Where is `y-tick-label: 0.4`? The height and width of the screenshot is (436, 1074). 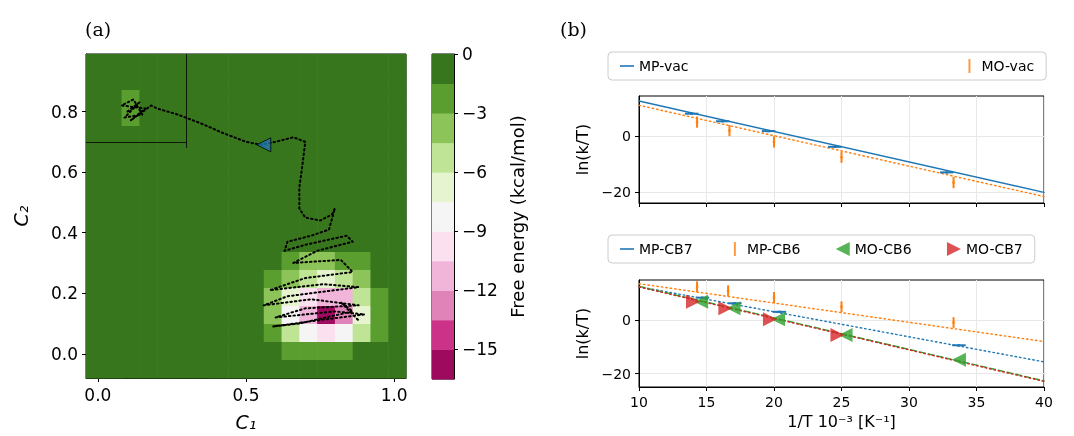
y-tick-label: 0.4 is located at coordinates (64, 232).